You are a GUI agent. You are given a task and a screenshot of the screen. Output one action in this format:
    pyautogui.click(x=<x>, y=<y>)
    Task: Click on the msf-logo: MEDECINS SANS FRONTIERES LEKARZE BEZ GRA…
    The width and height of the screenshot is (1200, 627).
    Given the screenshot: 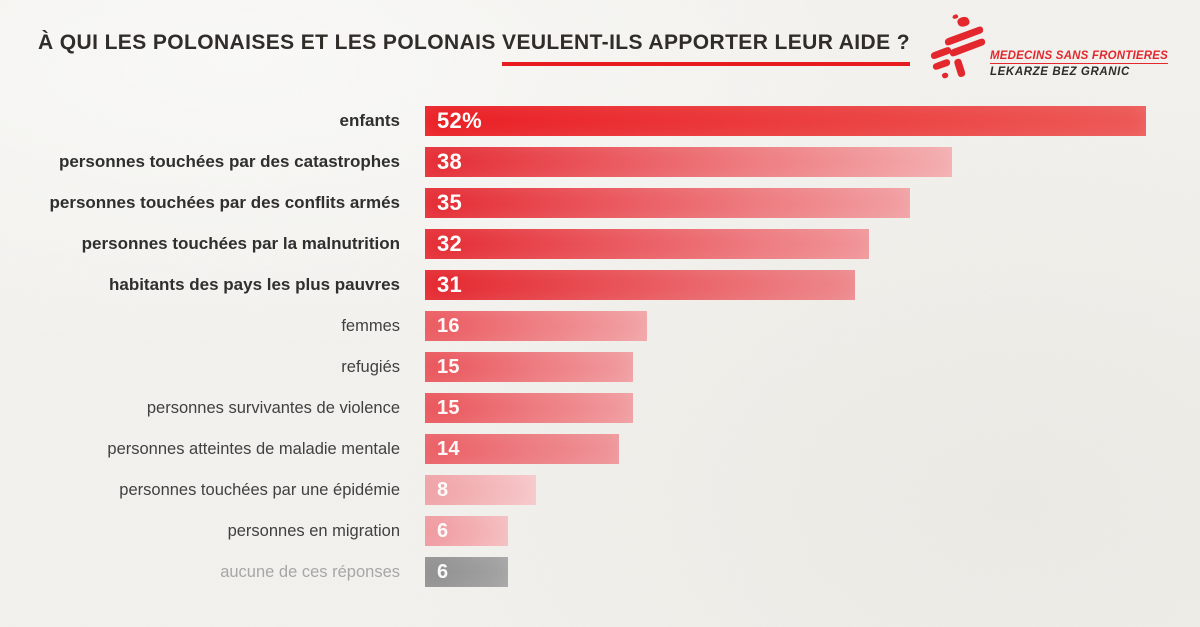 What is the action you would take?
    pyautogui.click(x=1049, y=47)
    